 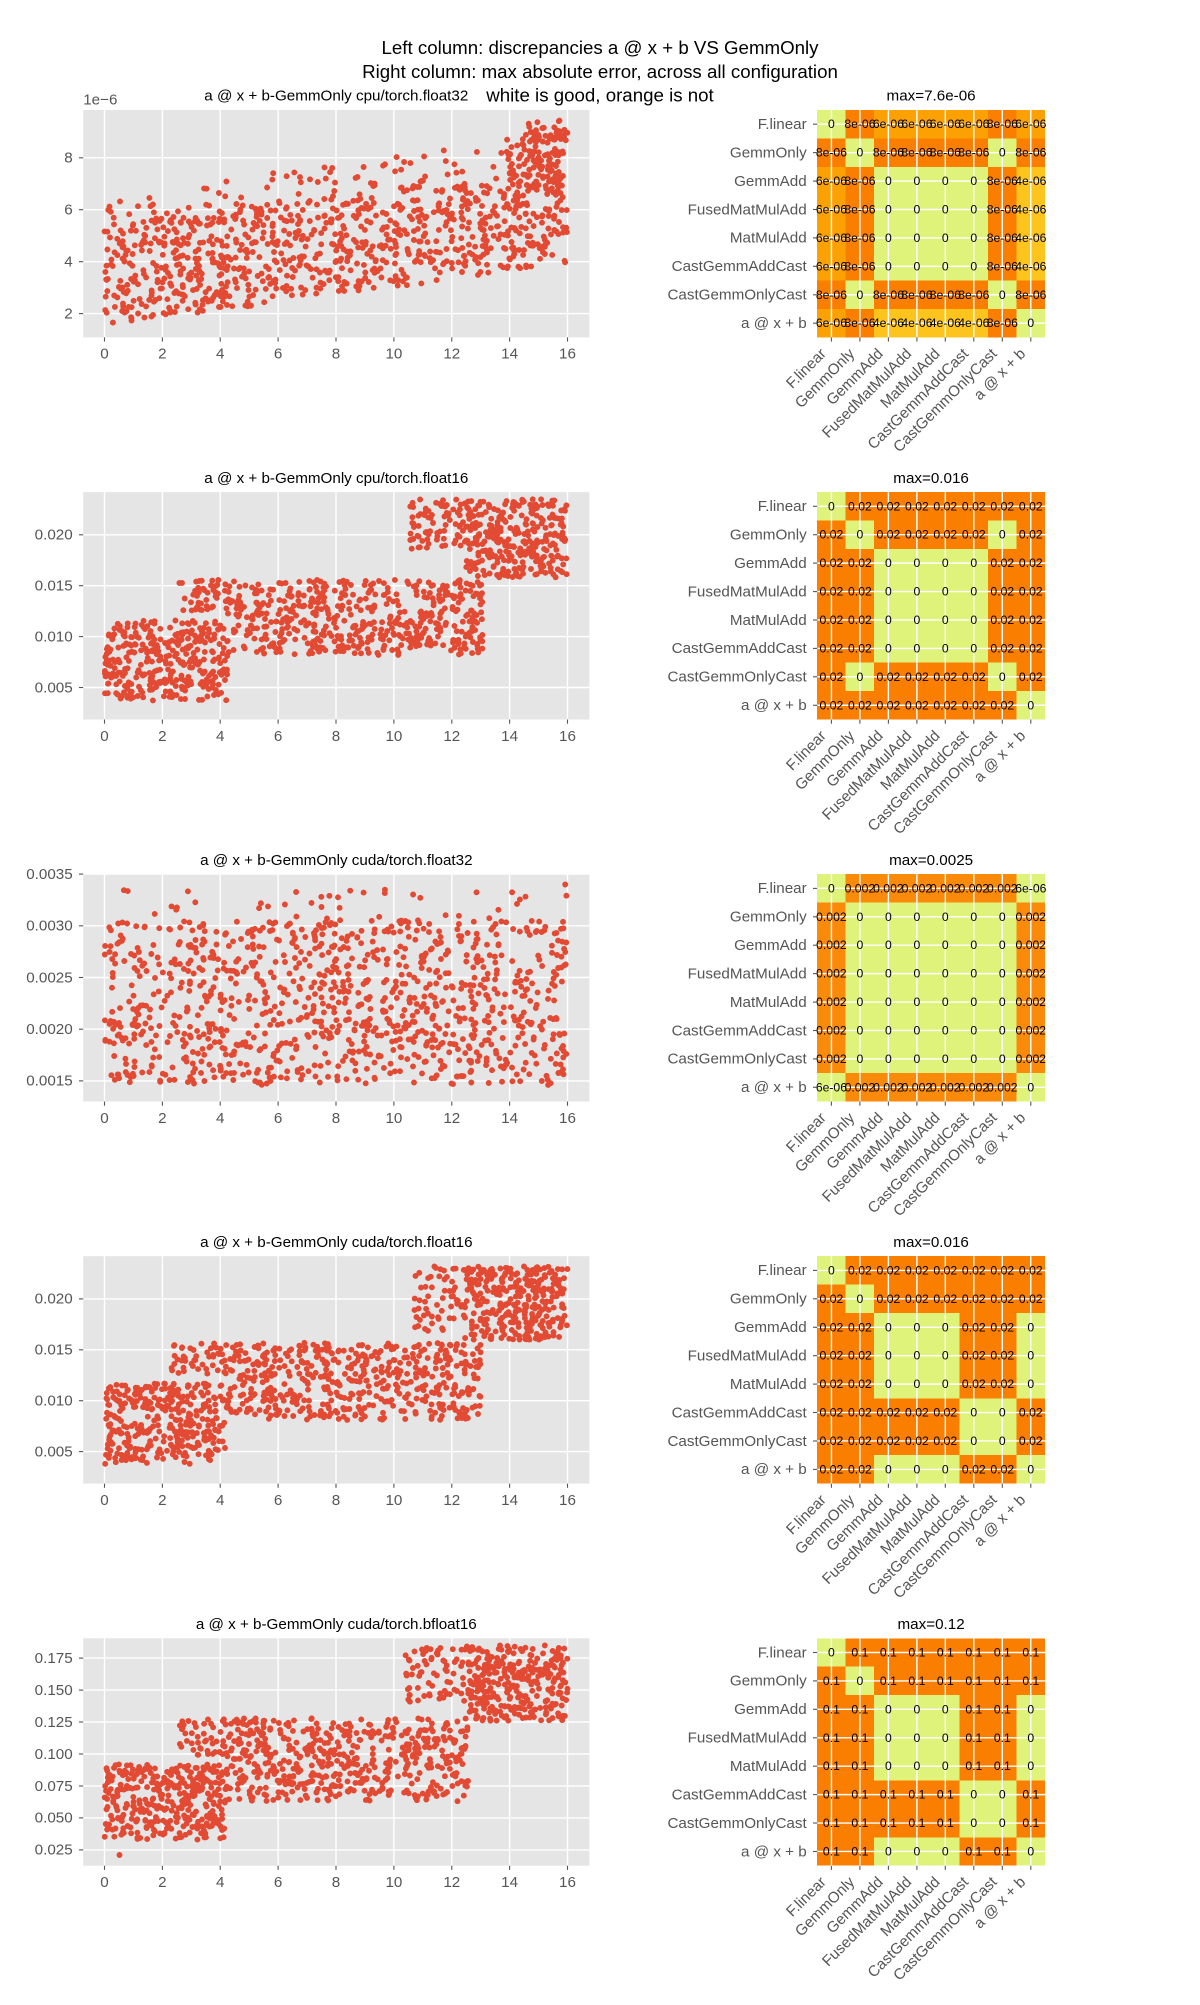 What do you see at coordinates (49, 977) in the screenshot?
I see `svg-text: 0.0025` at bounding box center [49, 977].